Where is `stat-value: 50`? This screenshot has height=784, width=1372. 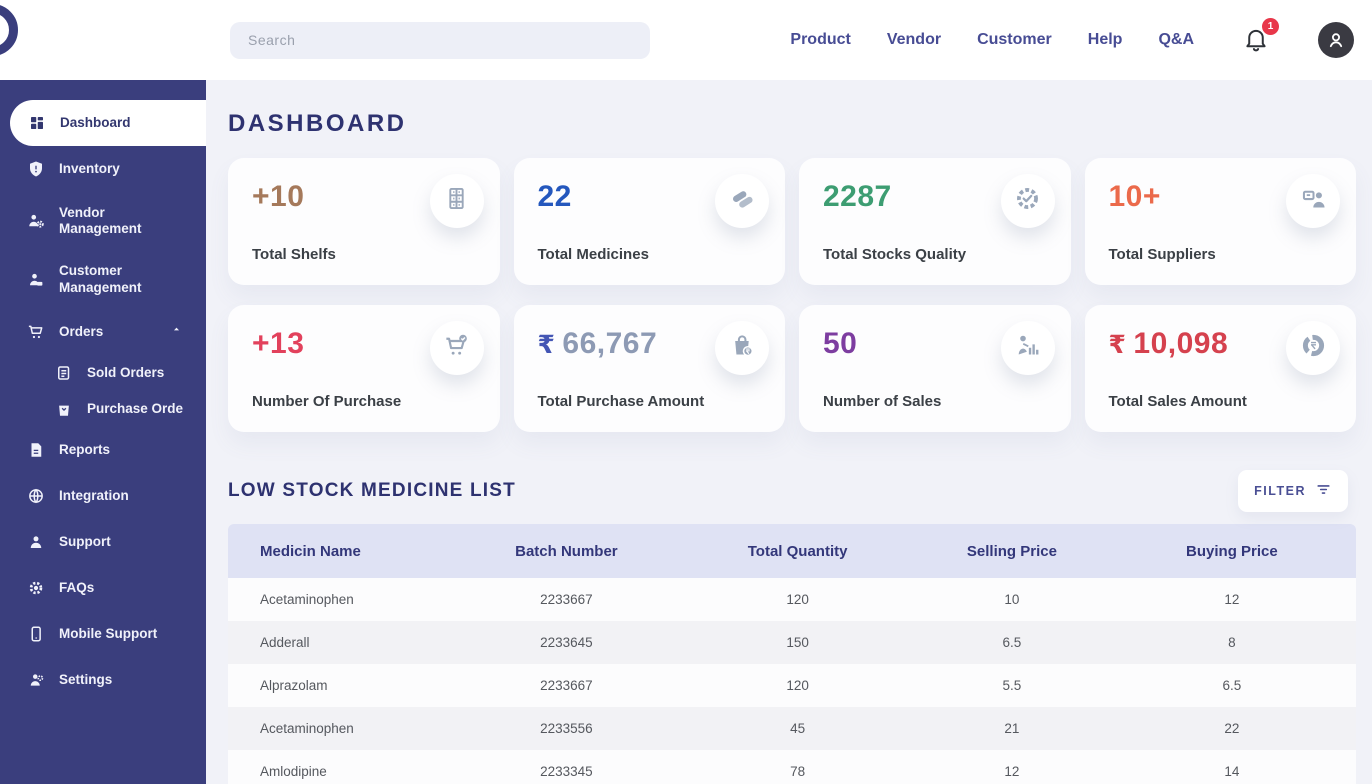
stat-value: 50 is located at coordinates (840, 343).